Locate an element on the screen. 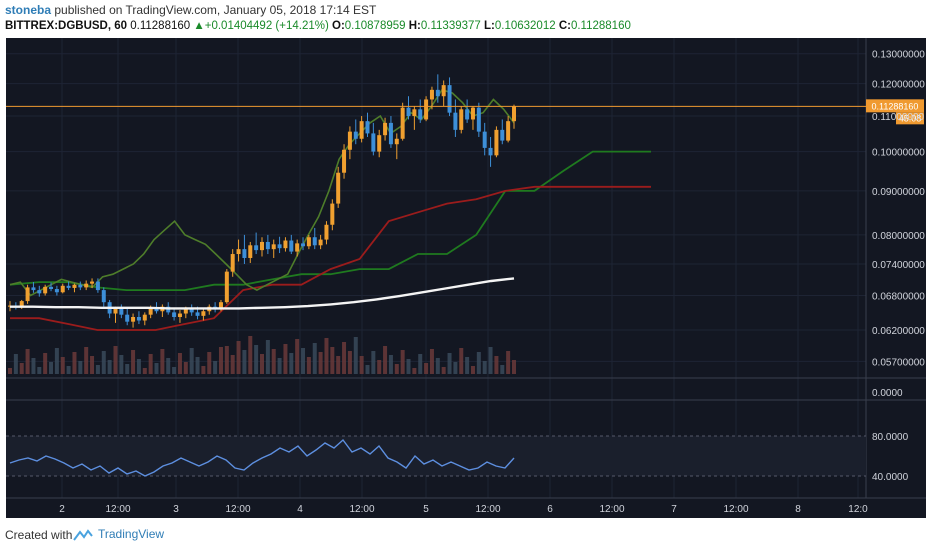 The height and width of the screenshot is (550, 932). countdown-label: 45:08 is located at coordinates (910, 118).